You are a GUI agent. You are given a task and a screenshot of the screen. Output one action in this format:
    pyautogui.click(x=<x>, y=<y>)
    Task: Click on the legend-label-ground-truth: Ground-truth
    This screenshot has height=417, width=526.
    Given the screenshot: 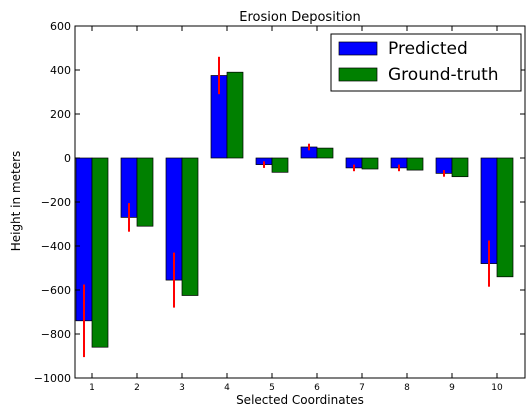 What is the action you would take?
    pyautogui.click(x=443, y=75)
    